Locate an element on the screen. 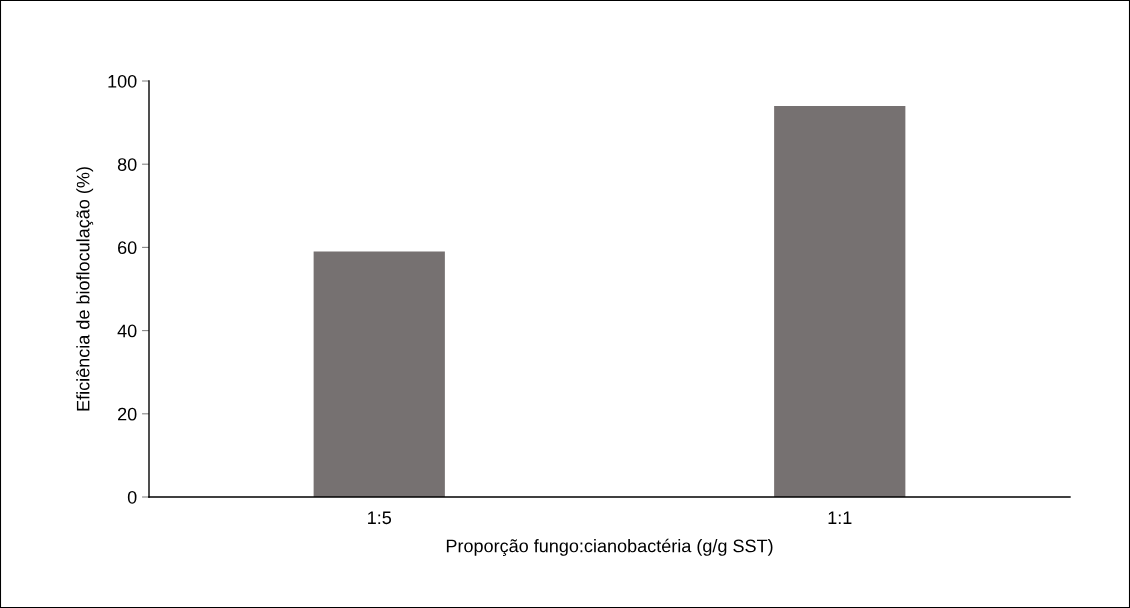 This screenshot has height=608, width=1130. x-tick-label: 1:1 is located at coordinates (840, 517).